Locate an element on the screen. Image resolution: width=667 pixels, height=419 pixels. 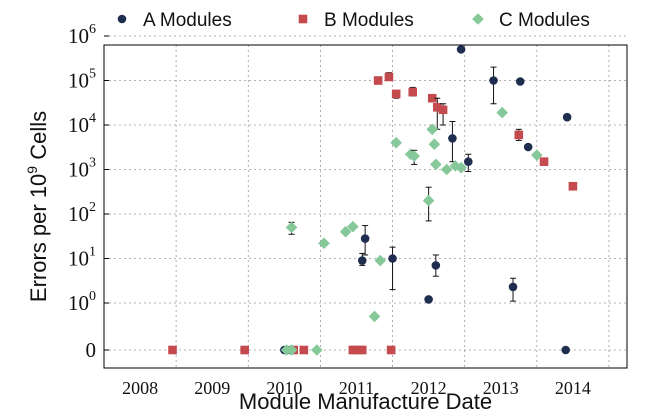
legend-marker-diamond is located at coordinates (478, 19).